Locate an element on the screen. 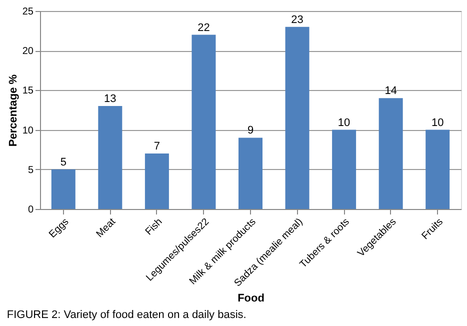 This screenshot has width=467, height=326. y-axis-title: Percentage % is located at coordinates (13, 110).